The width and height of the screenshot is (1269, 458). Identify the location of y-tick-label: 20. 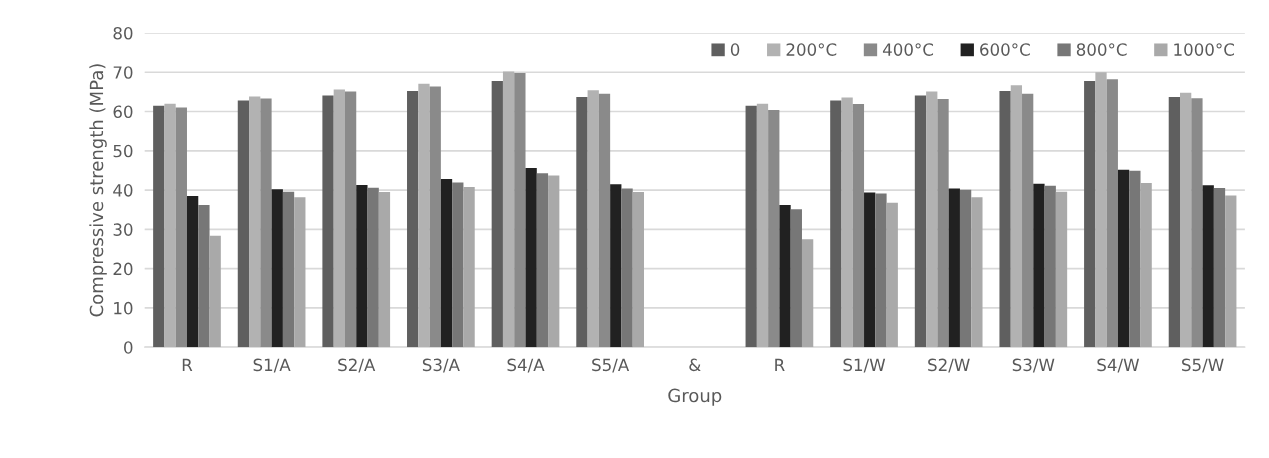
(123, 269).